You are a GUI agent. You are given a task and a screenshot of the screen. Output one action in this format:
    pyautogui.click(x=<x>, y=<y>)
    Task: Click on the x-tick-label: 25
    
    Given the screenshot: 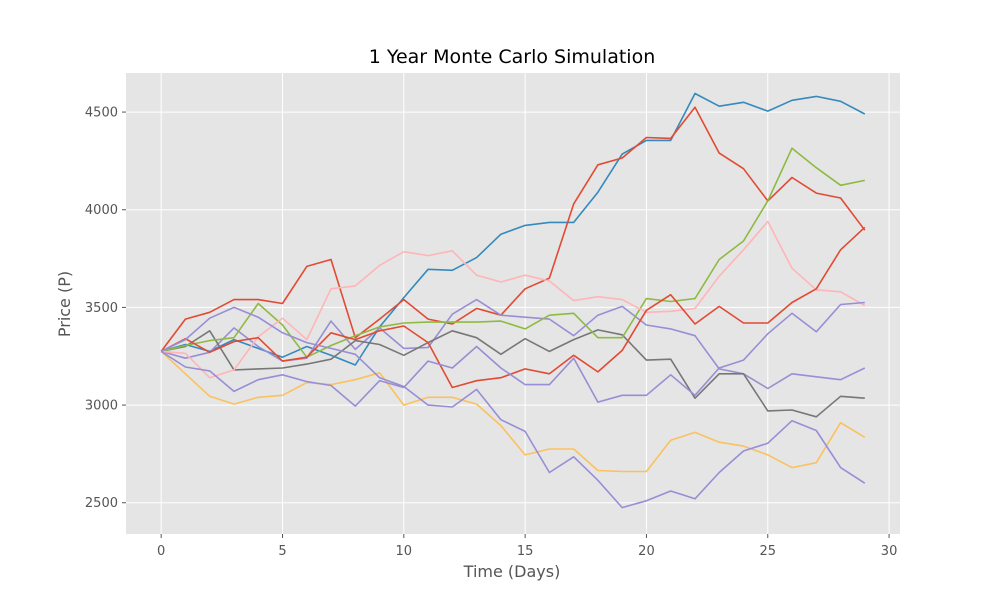 What is the action you would take?
    pyautogui.click(x=767, y=551)
    